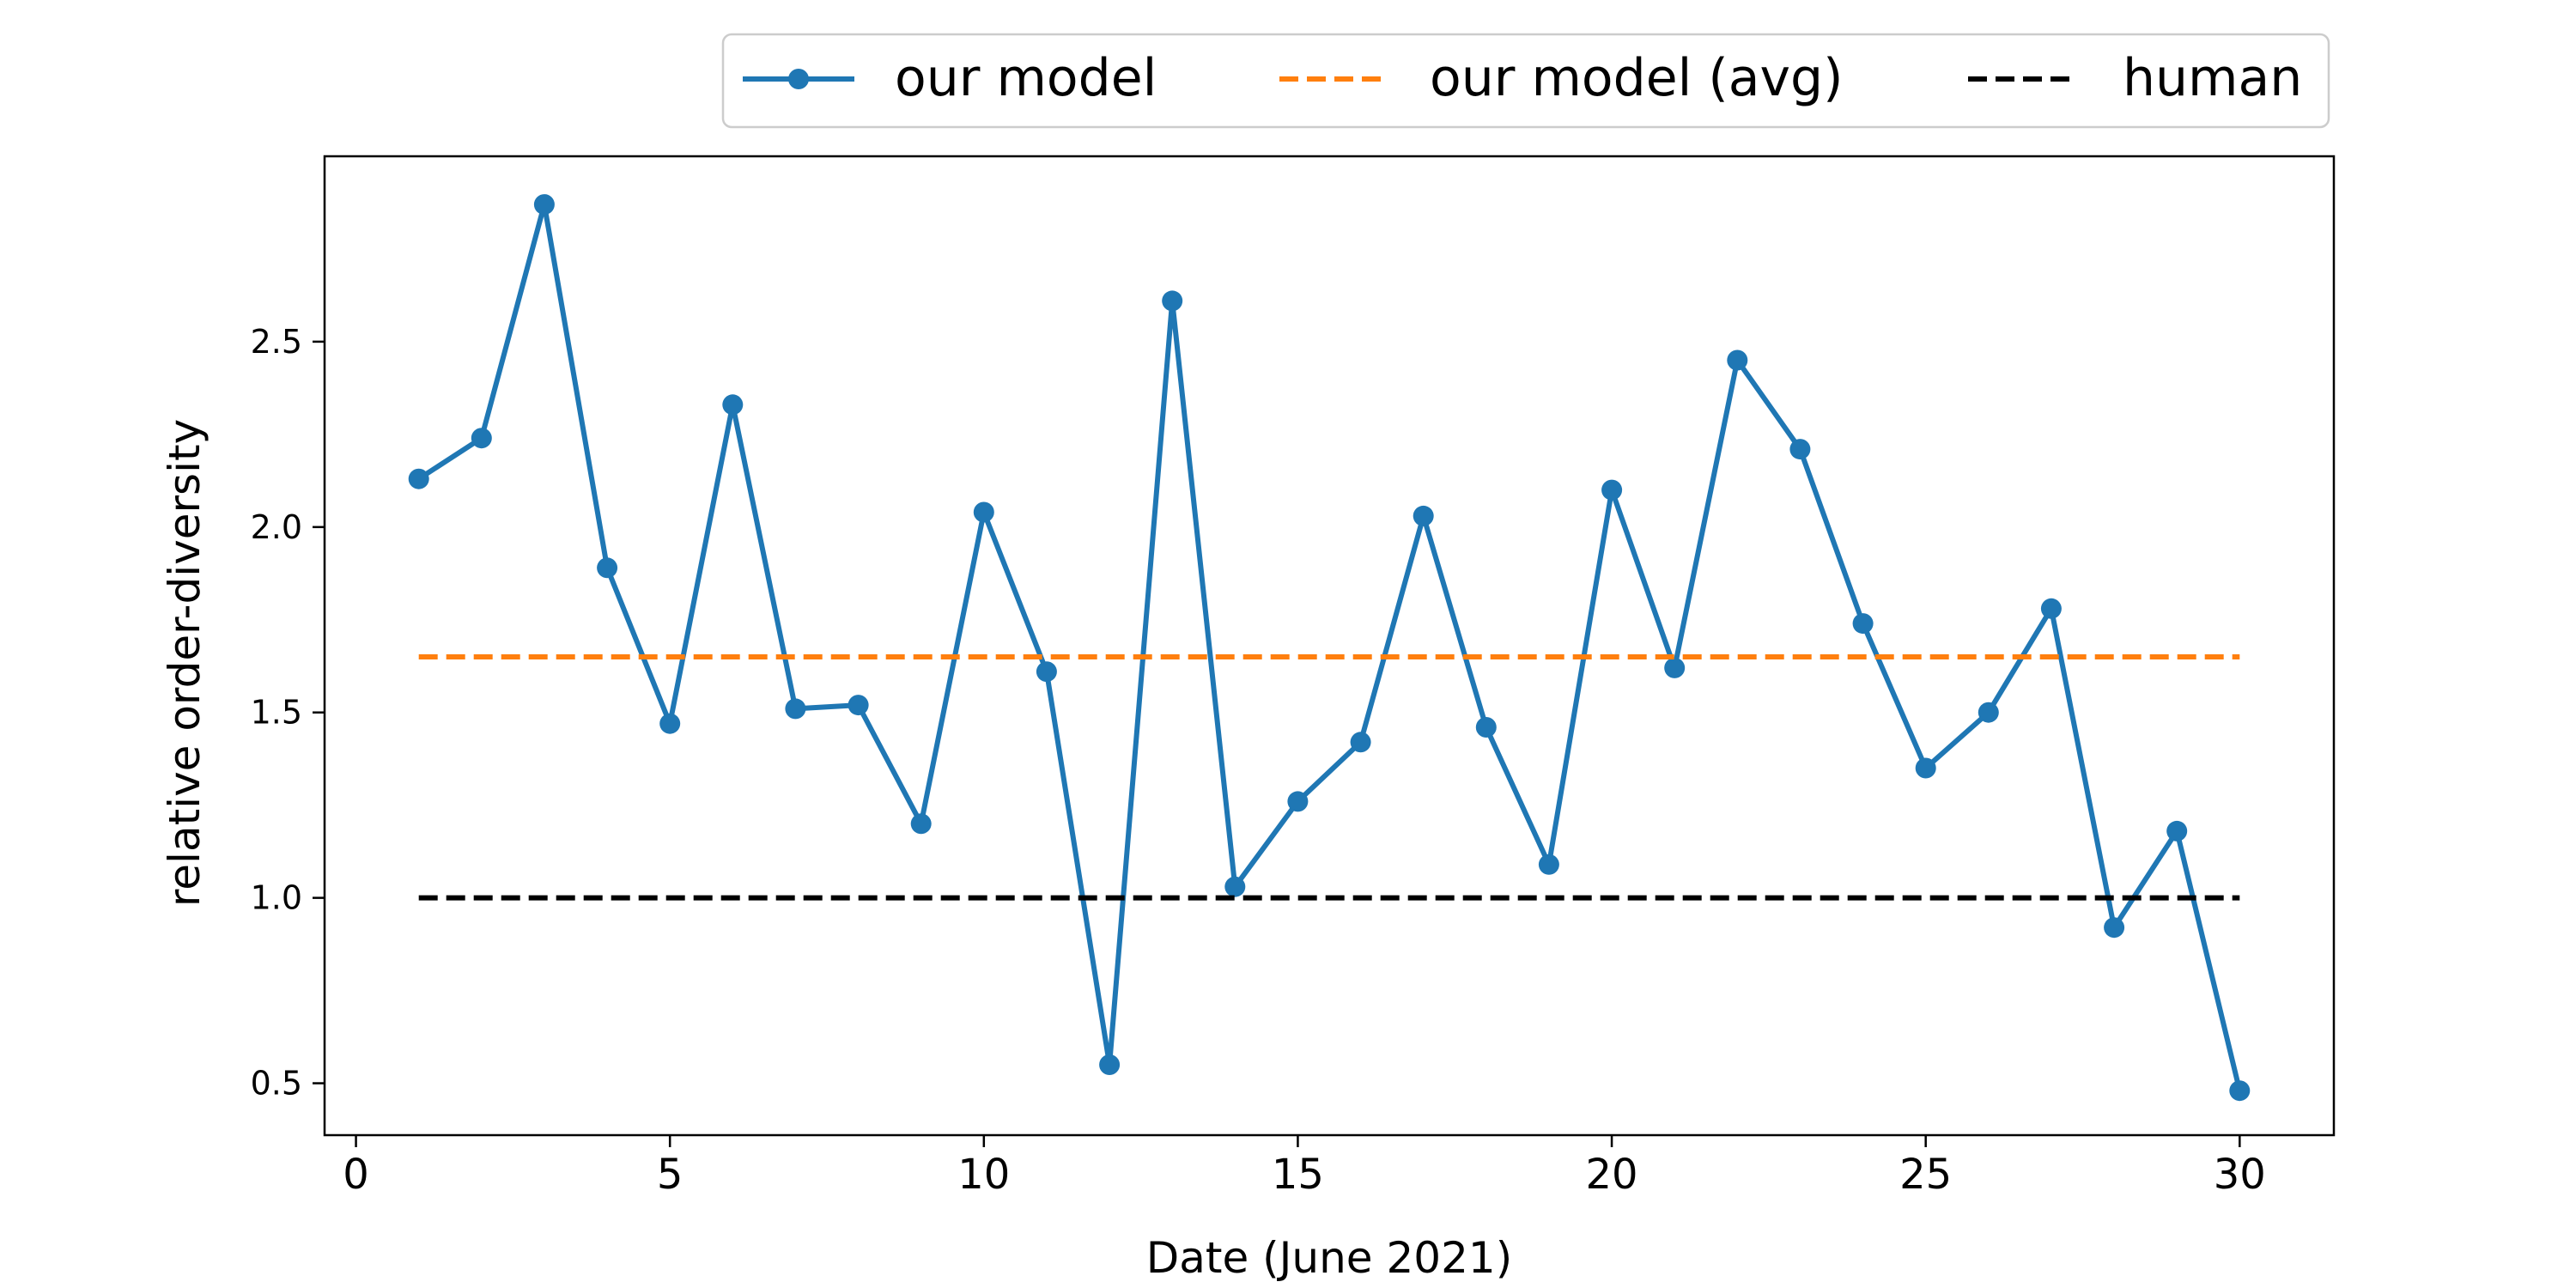  What do you see at coordinates (356, 1175) in the screenshot?
I see `x-tick-label: 0` at bounding box center [356, 1175].